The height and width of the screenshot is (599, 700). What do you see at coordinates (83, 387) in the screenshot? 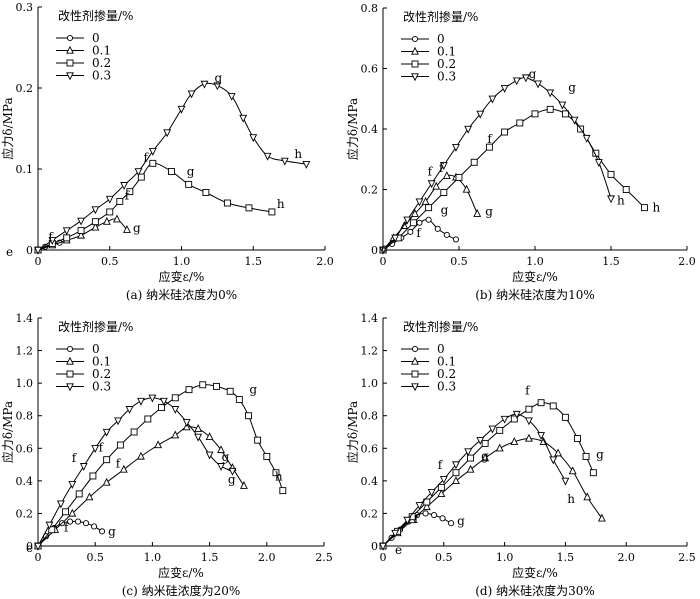
I see `legend-item: 0.3` at bounding box center [83, 387].